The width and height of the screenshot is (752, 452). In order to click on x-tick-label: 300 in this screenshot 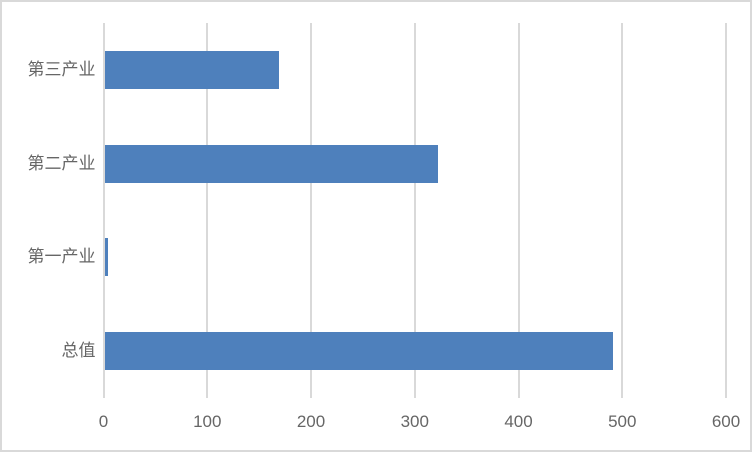, I will do `click(414, 421)`.